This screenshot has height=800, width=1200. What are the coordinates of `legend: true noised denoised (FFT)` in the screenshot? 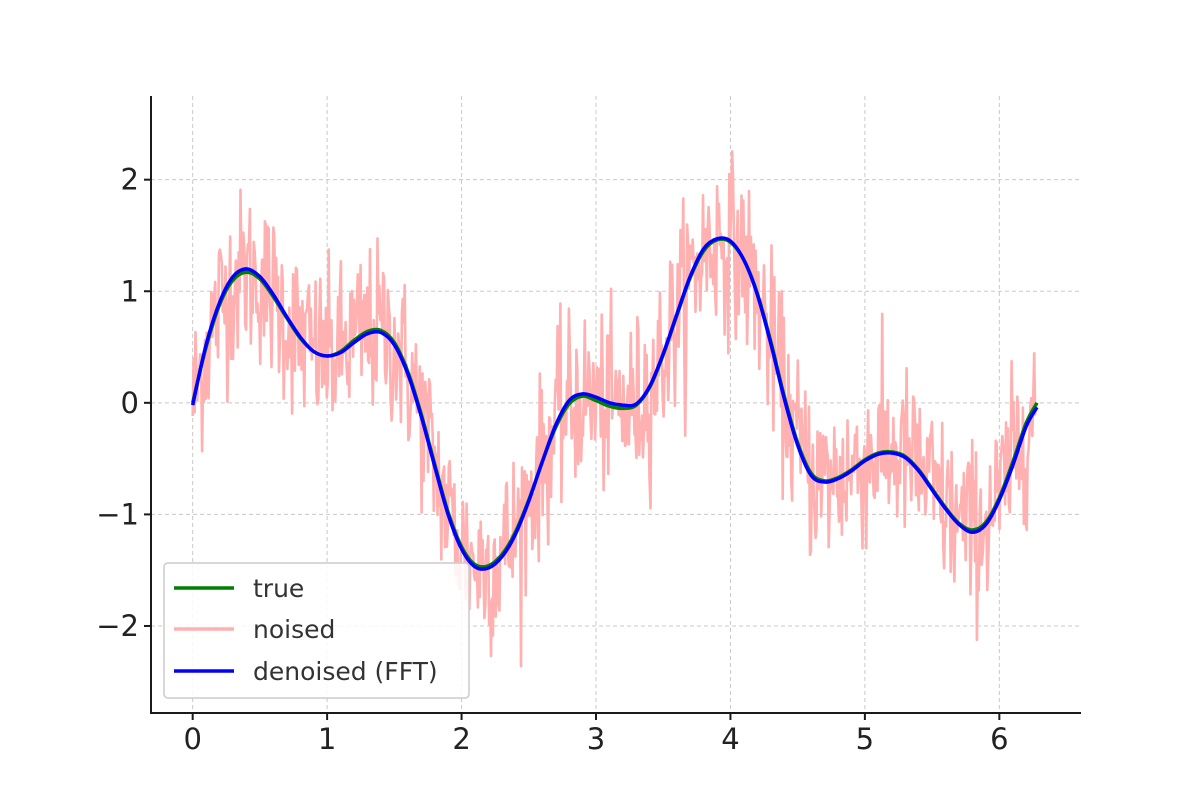 It's located at (316, 630).